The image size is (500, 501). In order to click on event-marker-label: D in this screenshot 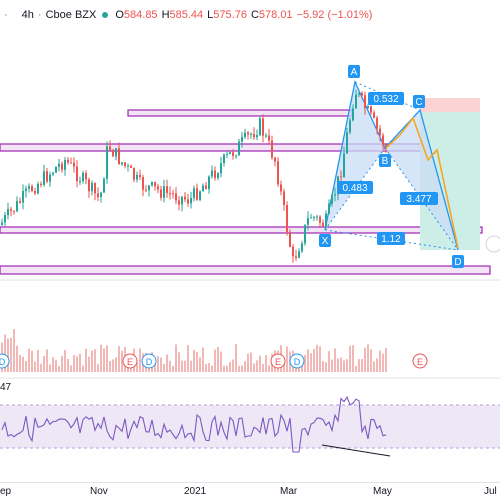, I will do `click(3, 362)`.